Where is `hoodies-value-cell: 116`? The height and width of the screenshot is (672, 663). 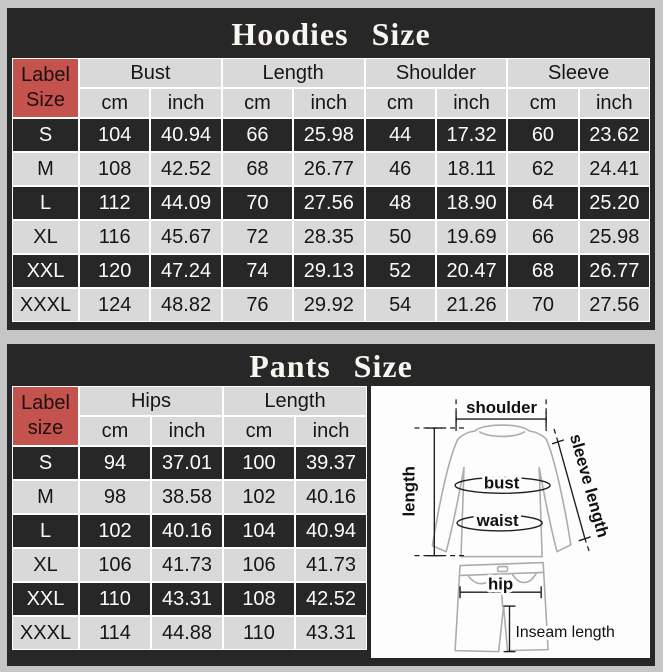 hoodies-value-cell: 116 is located at coordinates (115, 237).